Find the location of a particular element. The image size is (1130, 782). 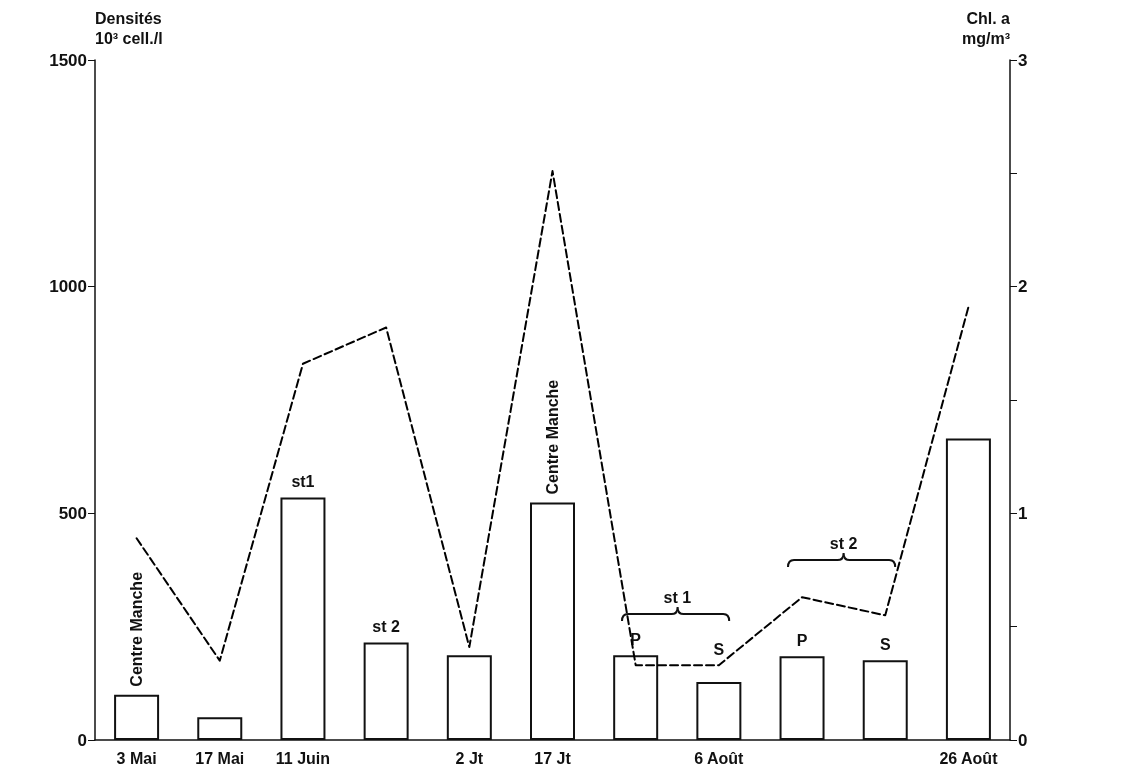

x-tick-label: 17 Mai is located at coordinates (220, 758).